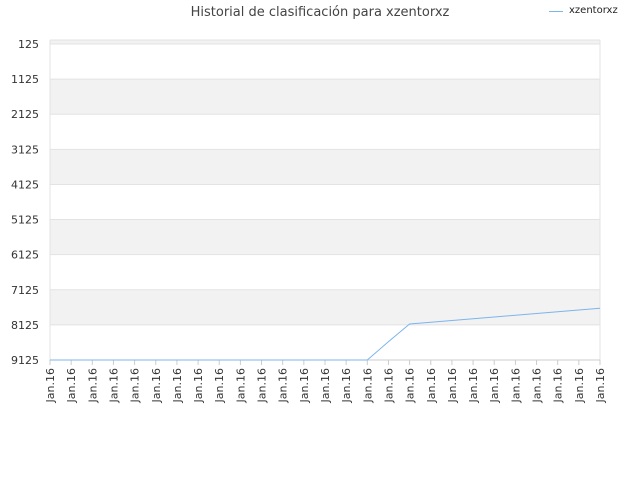  What do you see at coordinates (28, 44) in the screenshot?
I see `y-tick-label: 125` at bounding box center [28, 44].